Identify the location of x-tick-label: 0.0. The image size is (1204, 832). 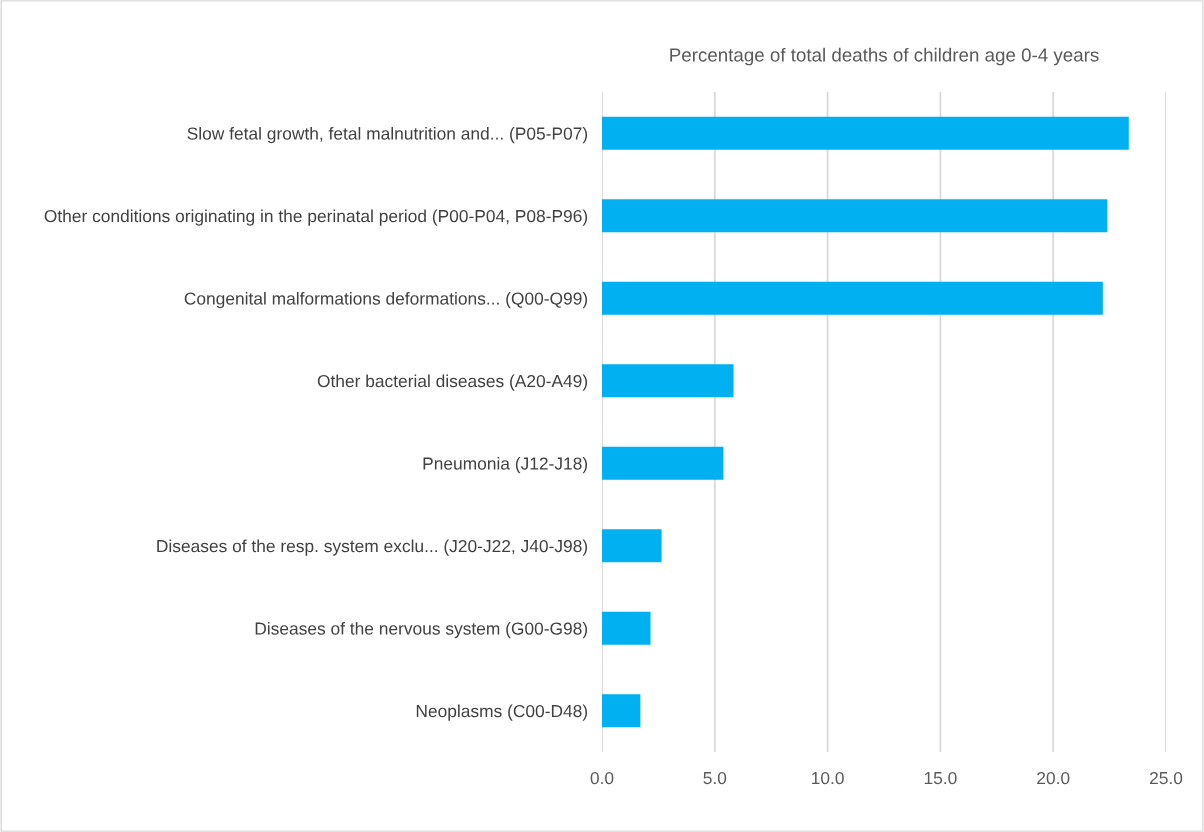
(602, 778).